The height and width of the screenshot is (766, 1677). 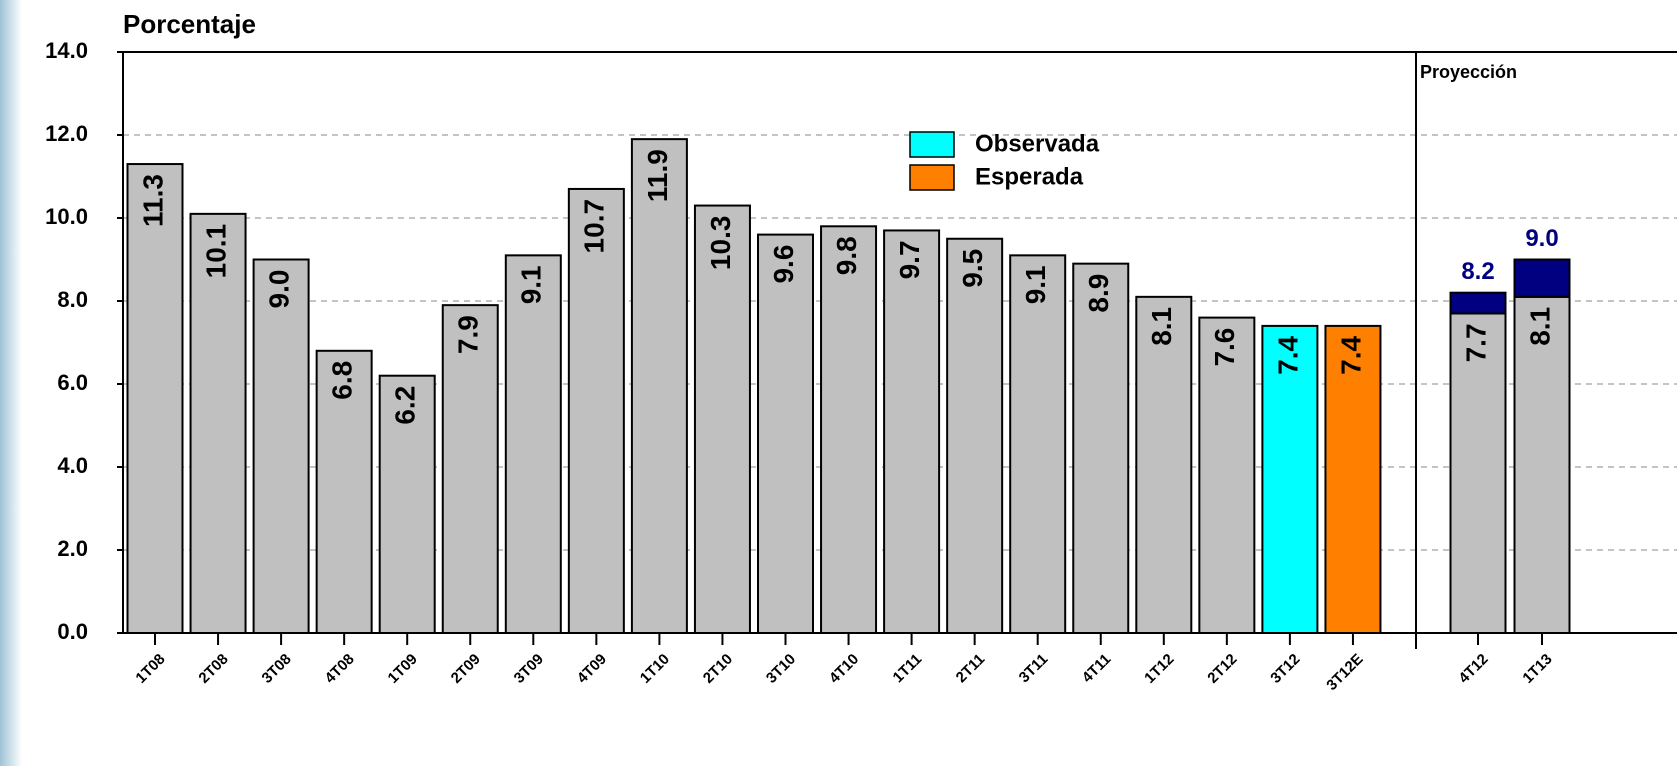 I want to click on value-label: 6.2, so click(x=405, y=405).